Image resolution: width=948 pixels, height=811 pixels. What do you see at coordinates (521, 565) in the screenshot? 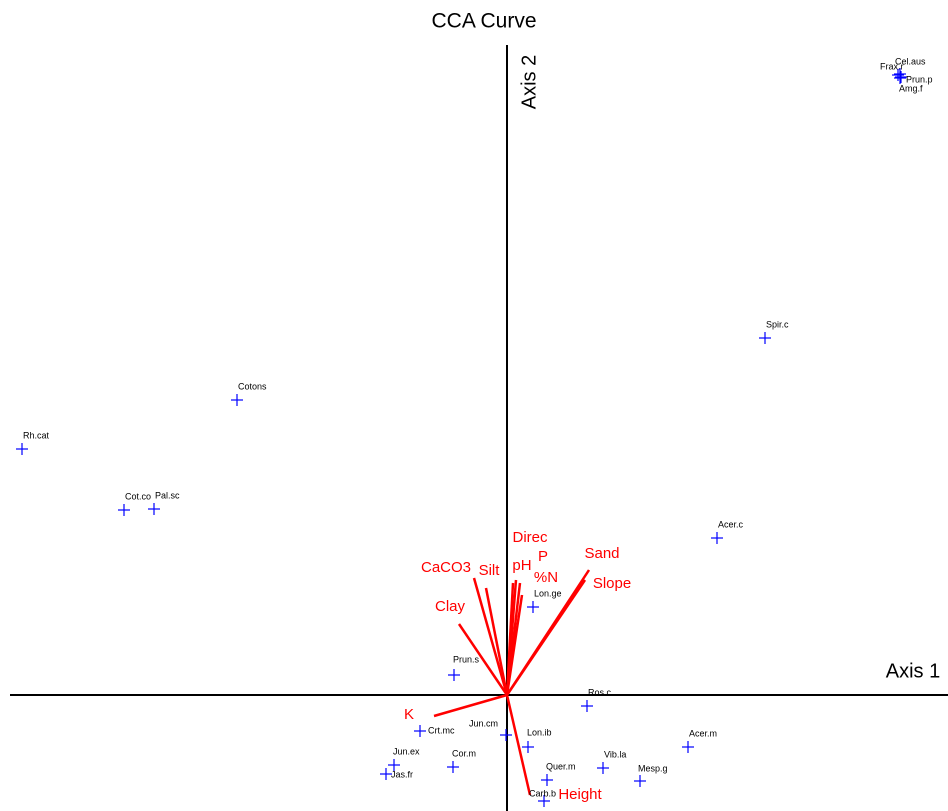
I see `vector-label: pH` at bounding box center [521, 565].